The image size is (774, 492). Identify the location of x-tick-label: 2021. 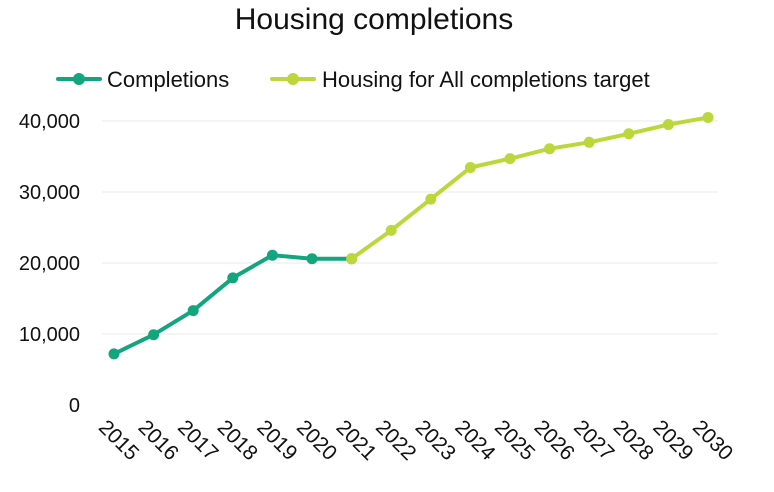
(356, 440).